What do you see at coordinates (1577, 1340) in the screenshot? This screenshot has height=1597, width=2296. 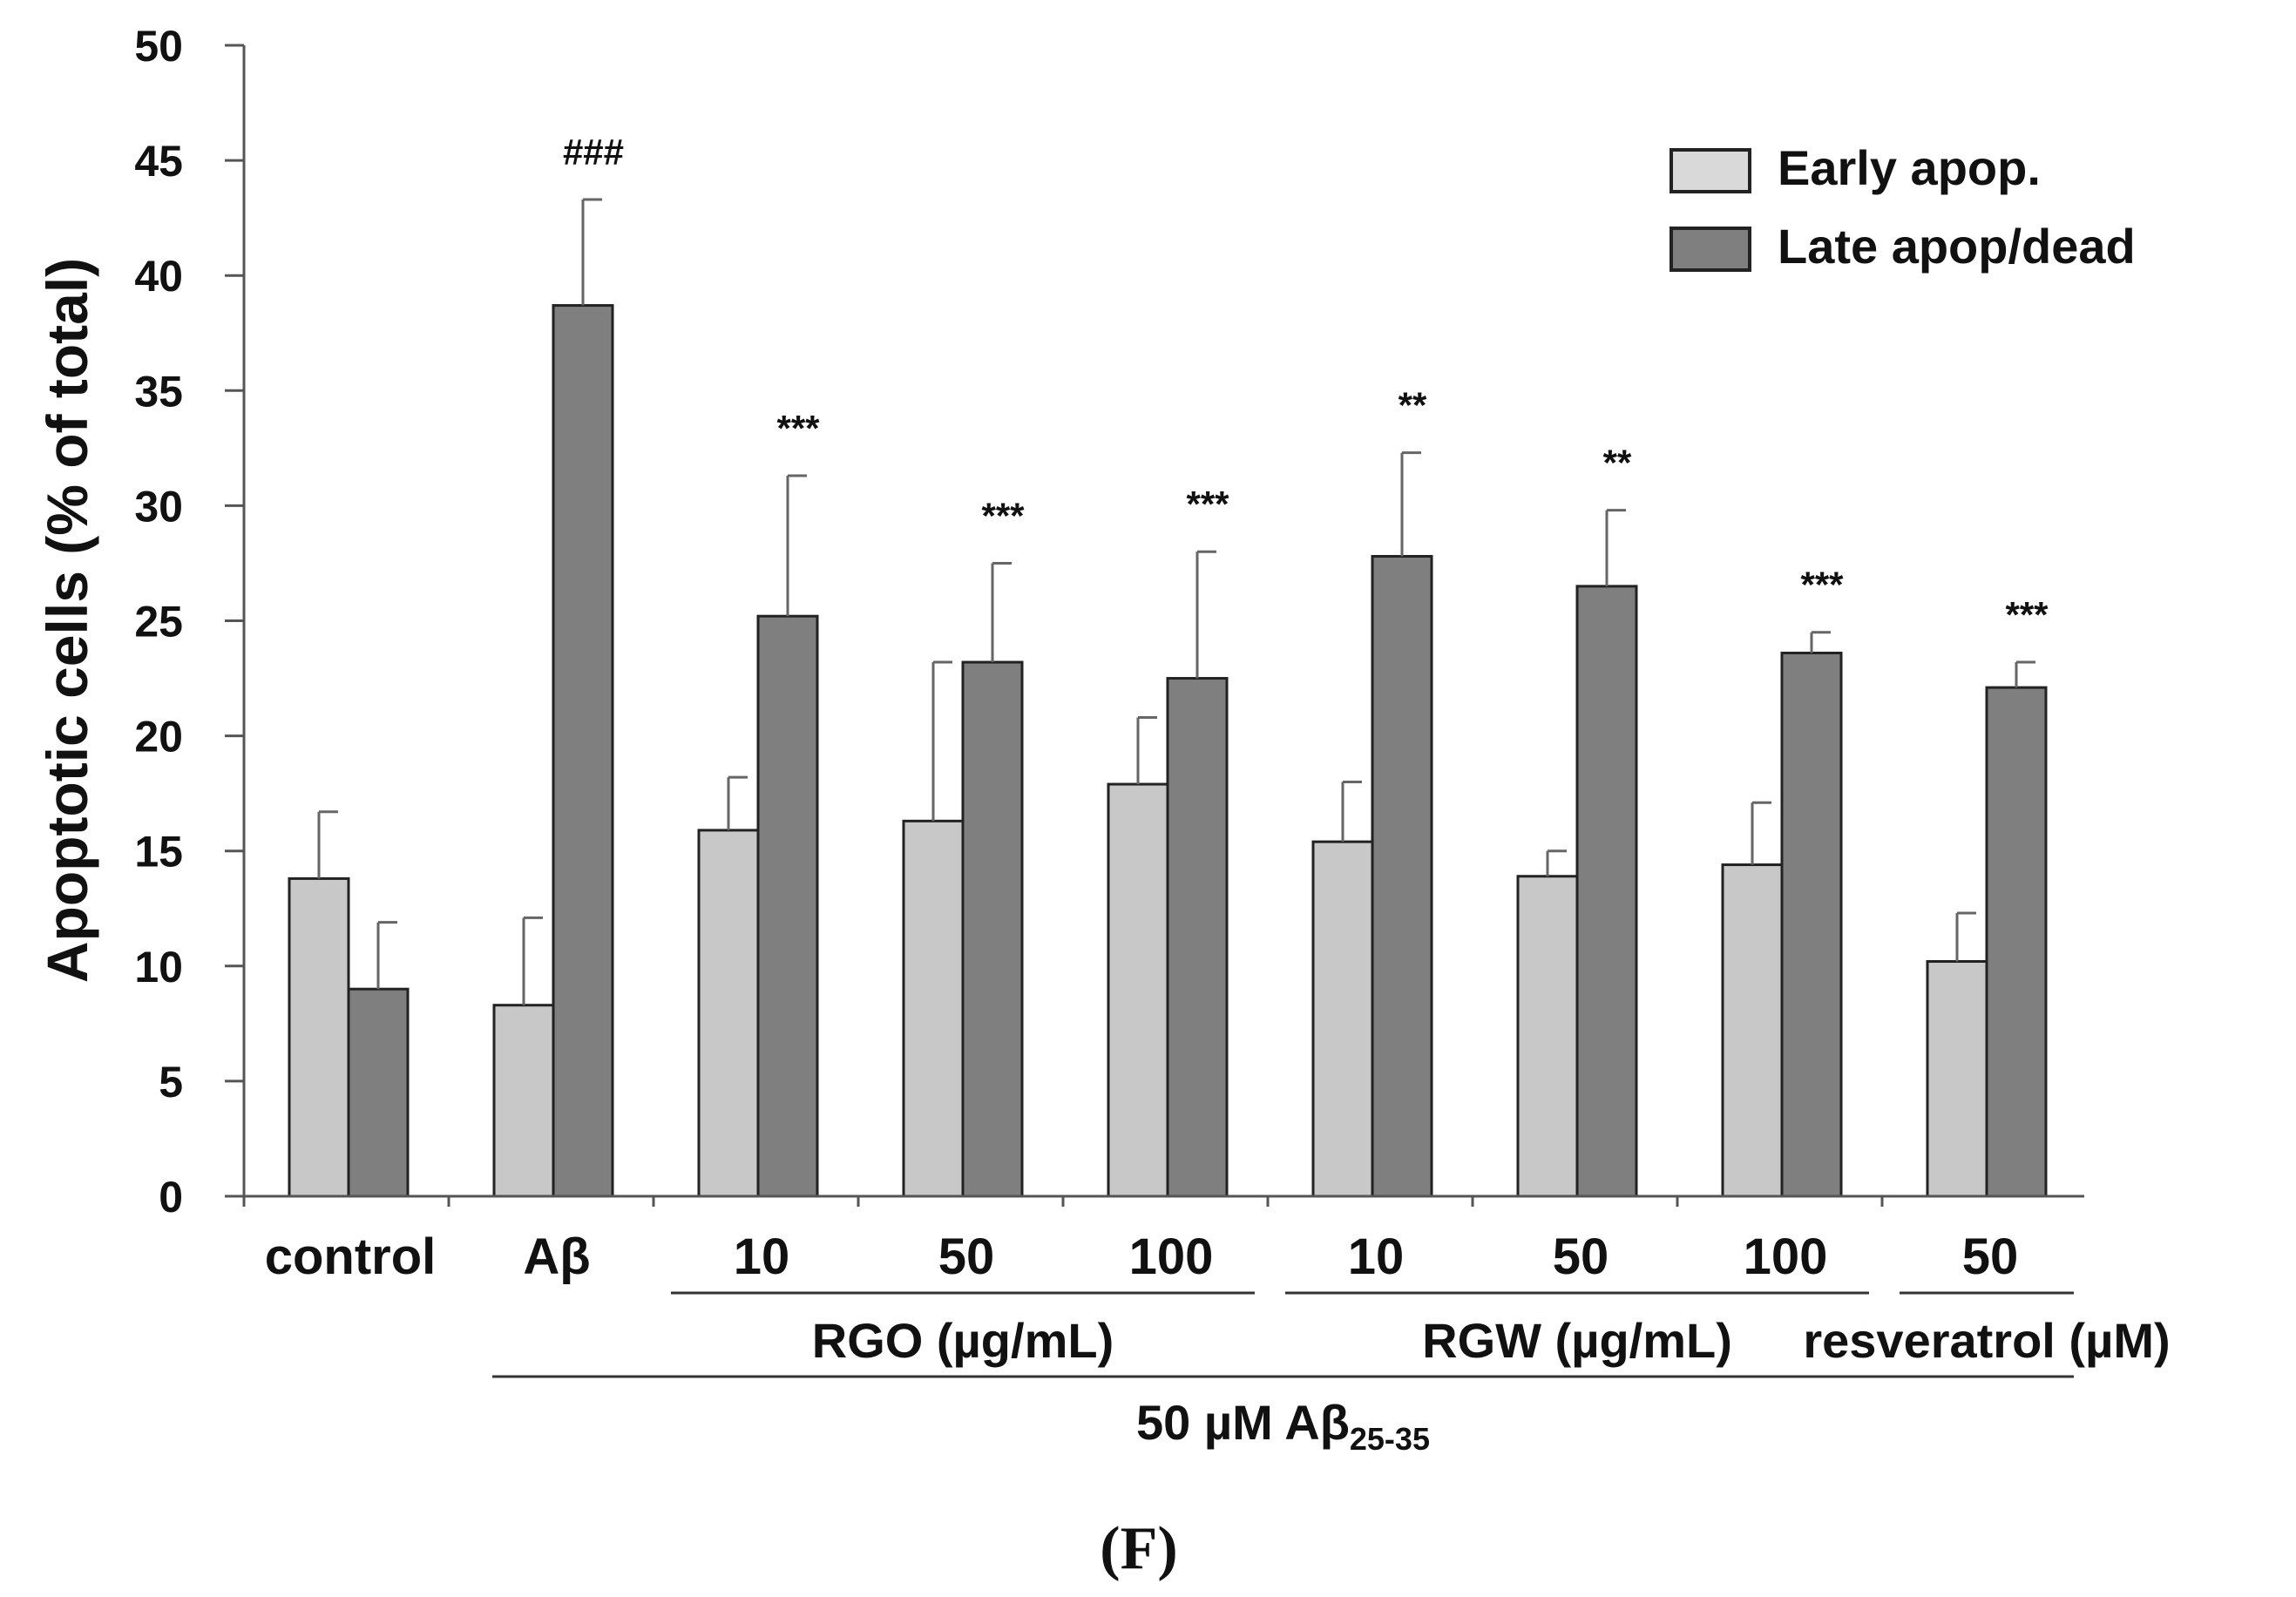 I see `group-label: RGW (µg/mL)` at bounding box center [1577, 1340].